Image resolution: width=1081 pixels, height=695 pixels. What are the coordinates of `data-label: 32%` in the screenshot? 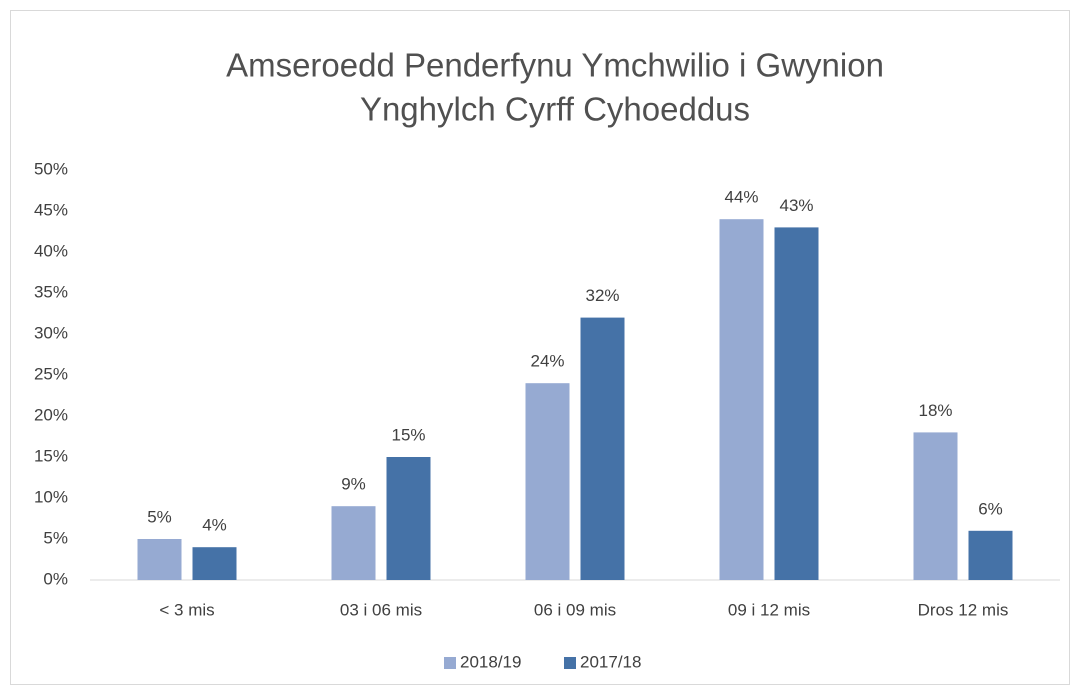 It's located at (602, 295).